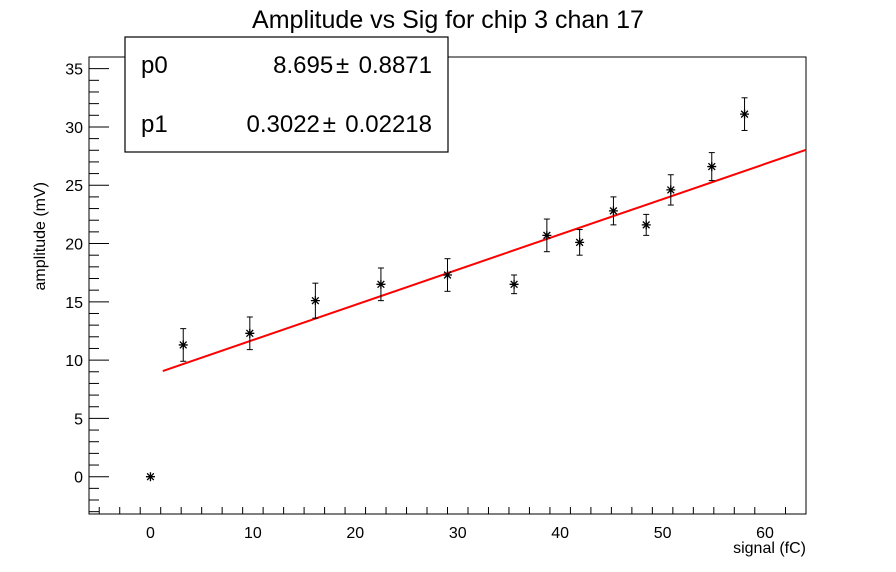 This screenshot has height=572, width=896. What do you see at coordinates (769, 548) in the screenshot?
I see `x-axis-title: signal (fC)` at bounding box center [769, 548].